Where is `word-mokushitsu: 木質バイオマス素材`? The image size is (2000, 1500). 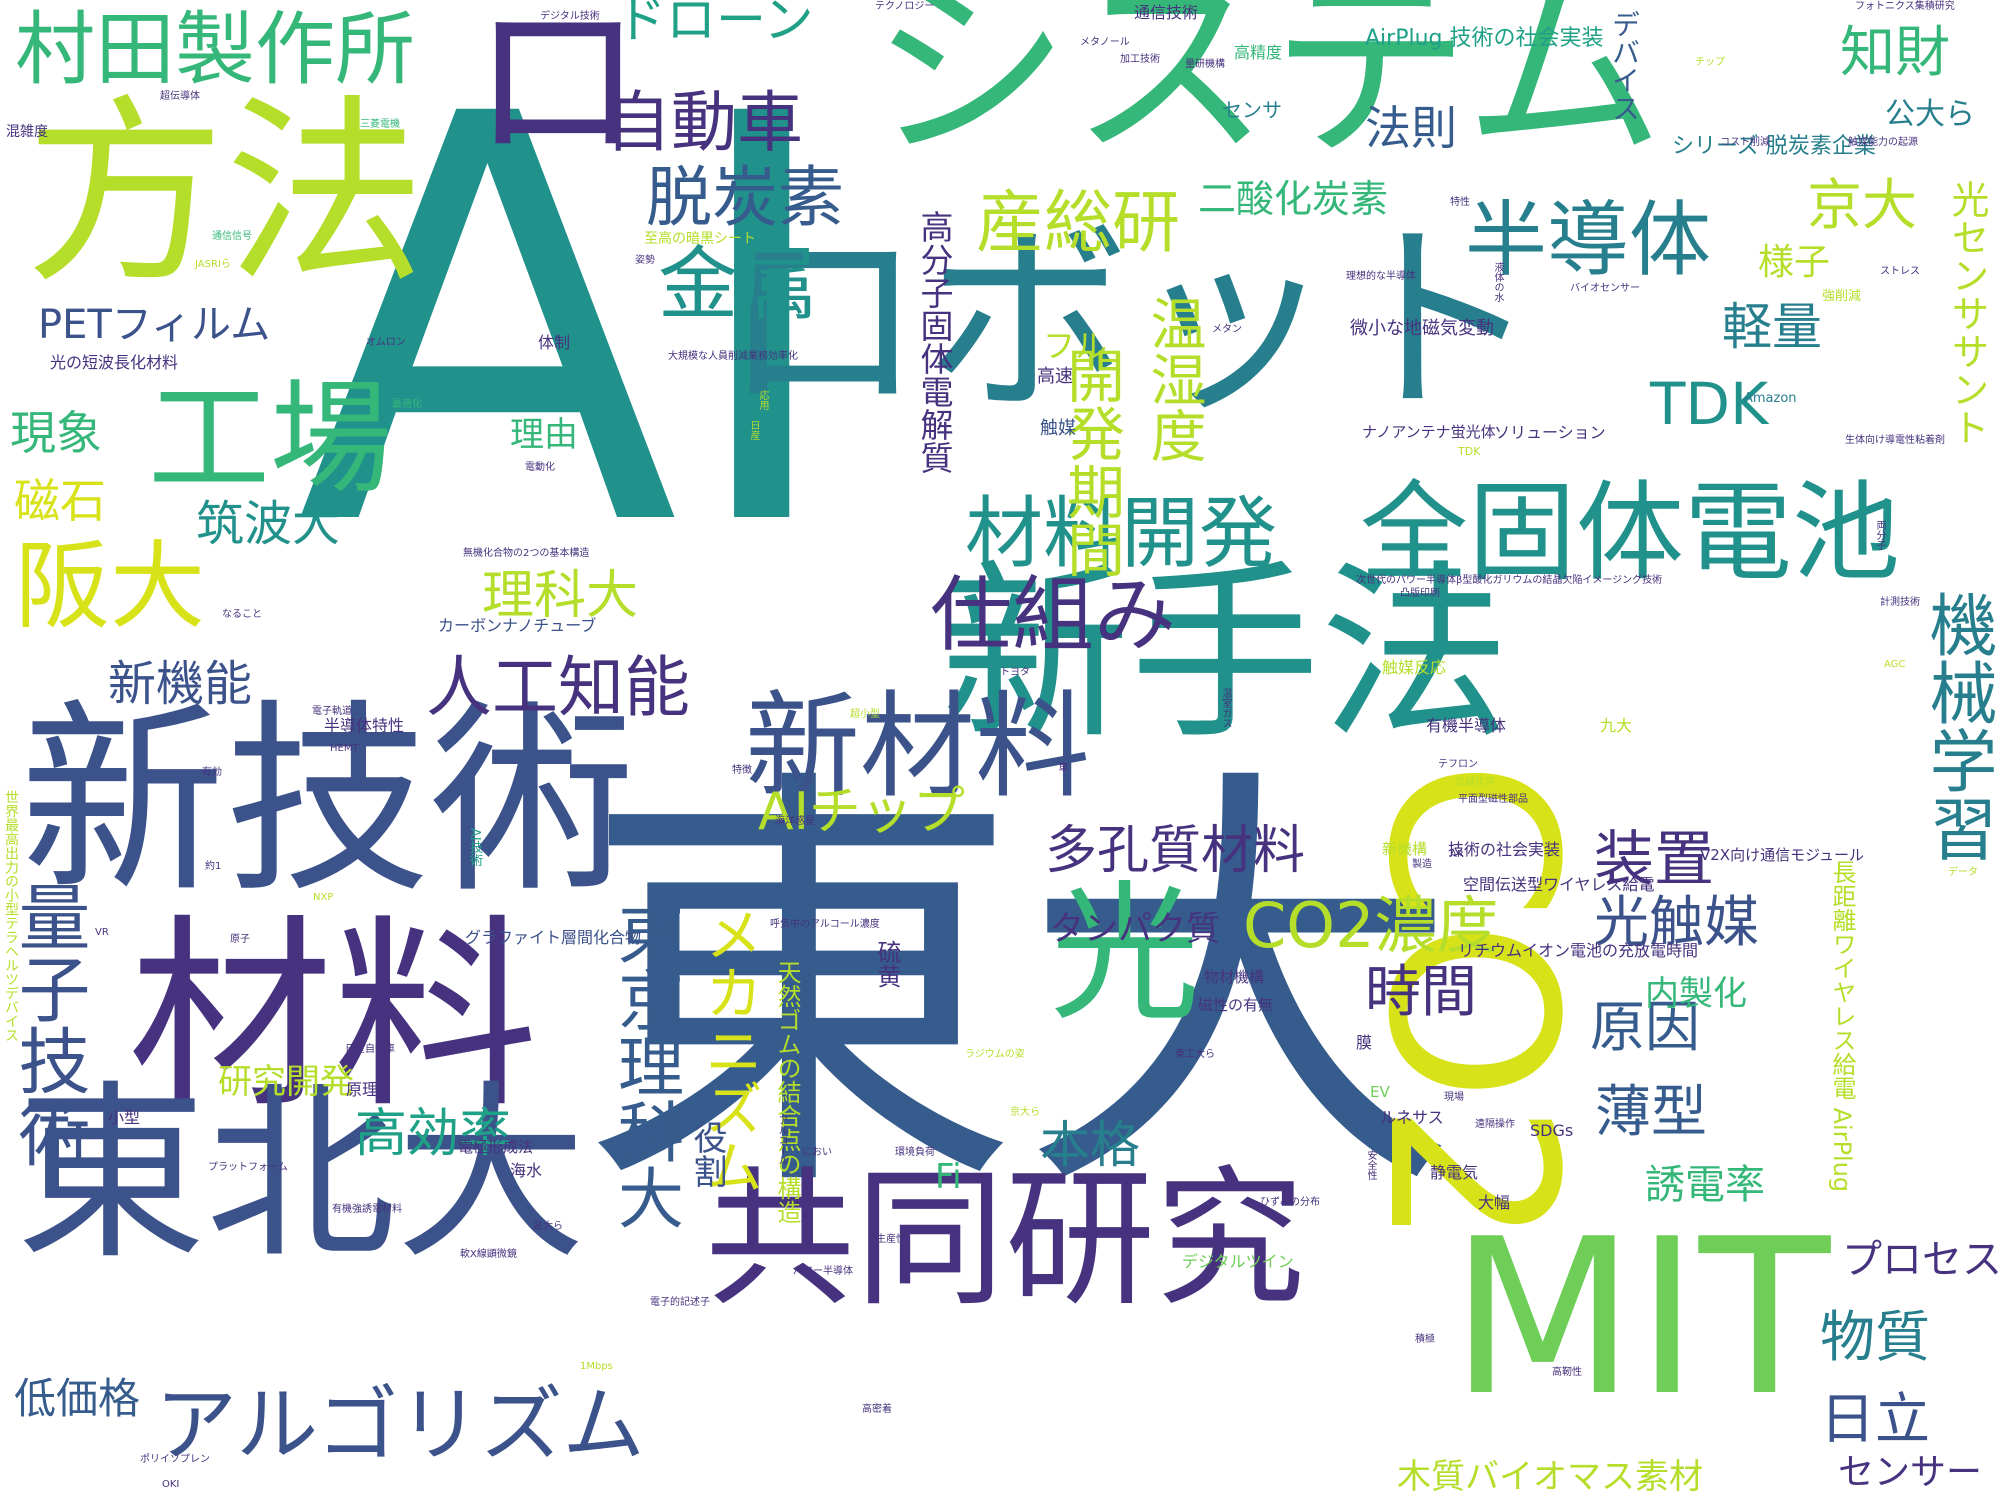 word-mokushitsu: 木質バイオマス素材 is located at coordinates (1550, 1477).